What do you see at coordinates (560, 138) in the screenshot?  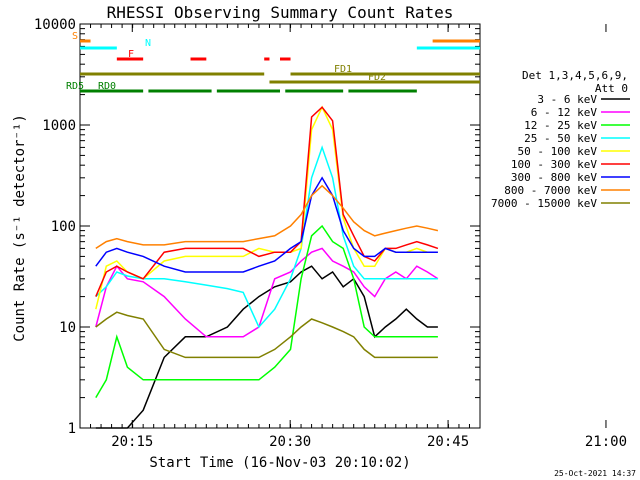 I see `legend-label: 25 - 50 keV` at bounding box center [560, 138].